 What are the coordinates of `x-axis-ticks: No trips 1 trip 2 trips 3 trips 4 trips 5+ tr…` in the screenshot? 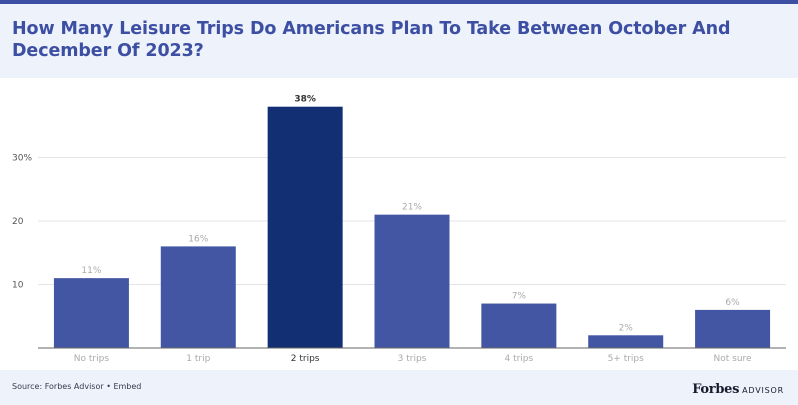 It's located at (413, 359).